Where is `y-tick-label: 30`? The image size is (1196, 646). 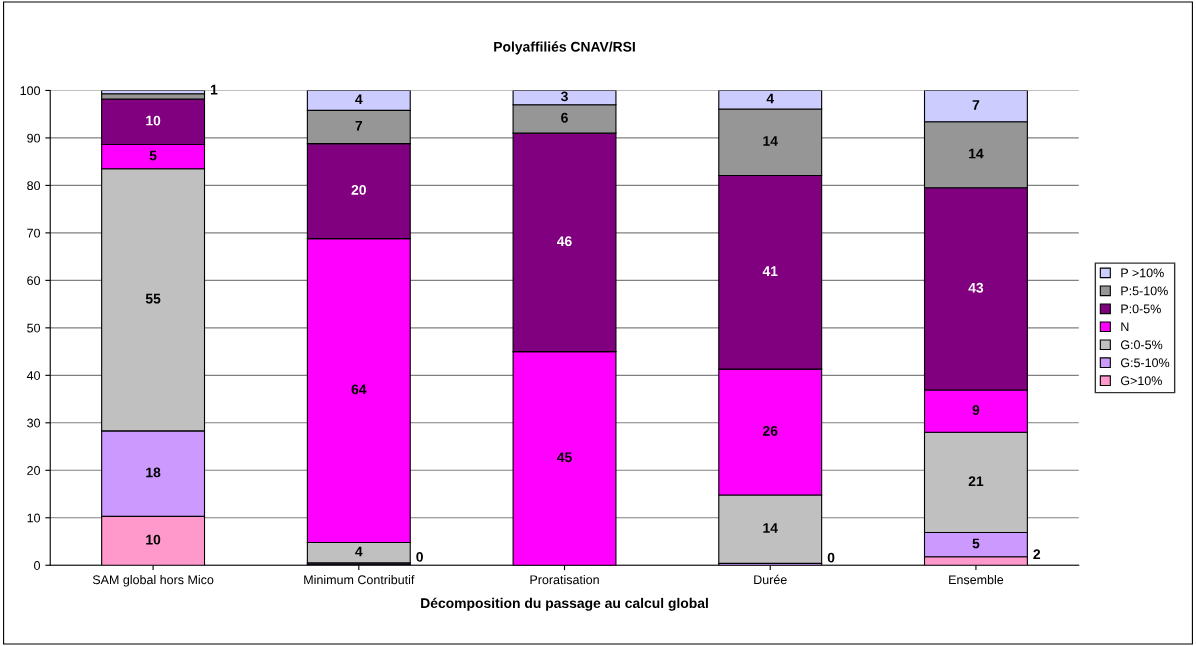 y-tick-label: 30 is located at coordinates (34, 423).